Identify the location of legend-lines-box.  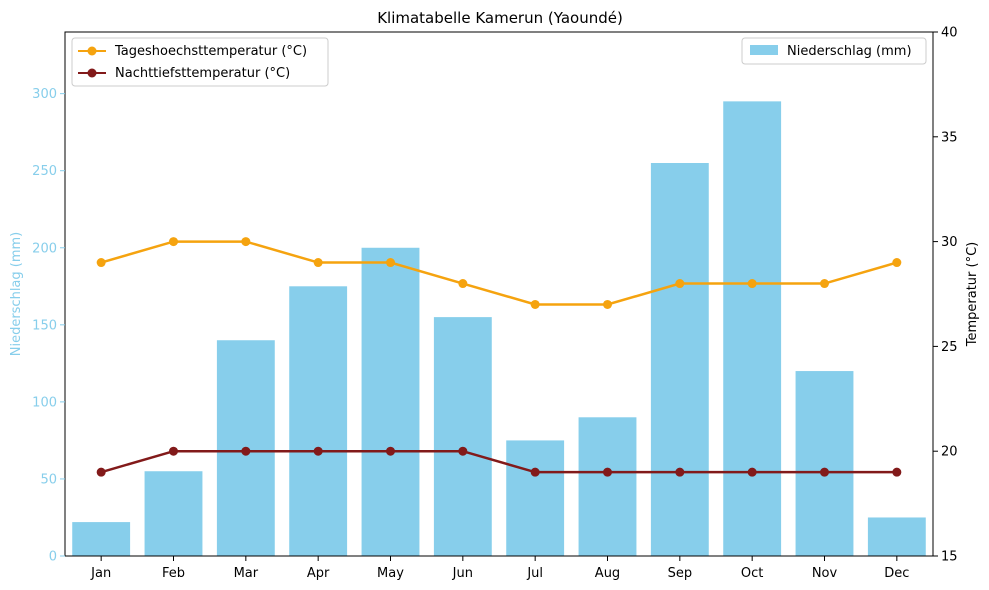
(200, 62).